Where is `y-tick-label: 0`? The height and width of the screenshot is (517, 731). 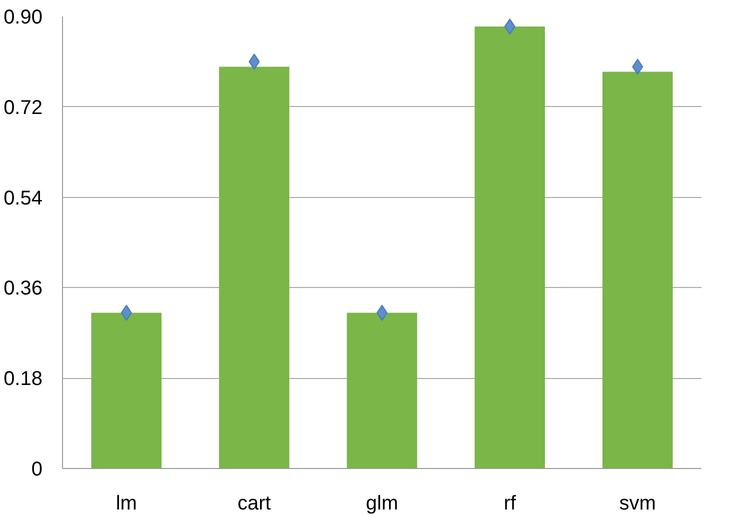
y-tick-label: 0 is located at coordinates (36, 469).